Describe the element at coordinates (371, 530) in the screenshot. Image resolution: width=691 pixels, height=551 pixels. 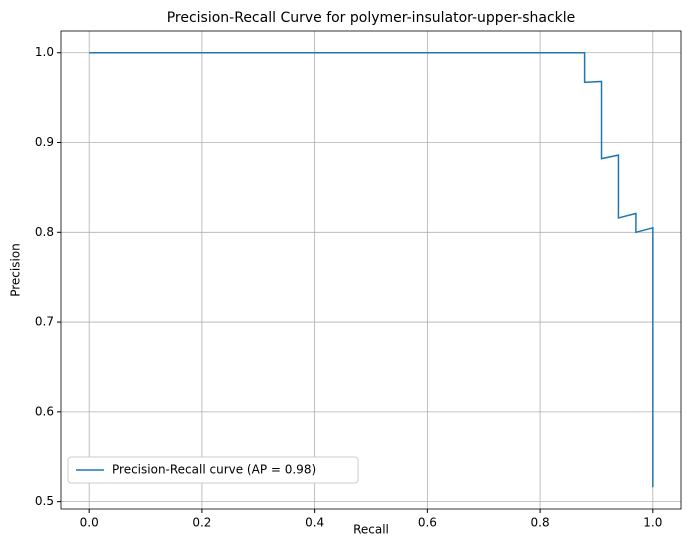
I see `x-axis-label: Recall` at that location.